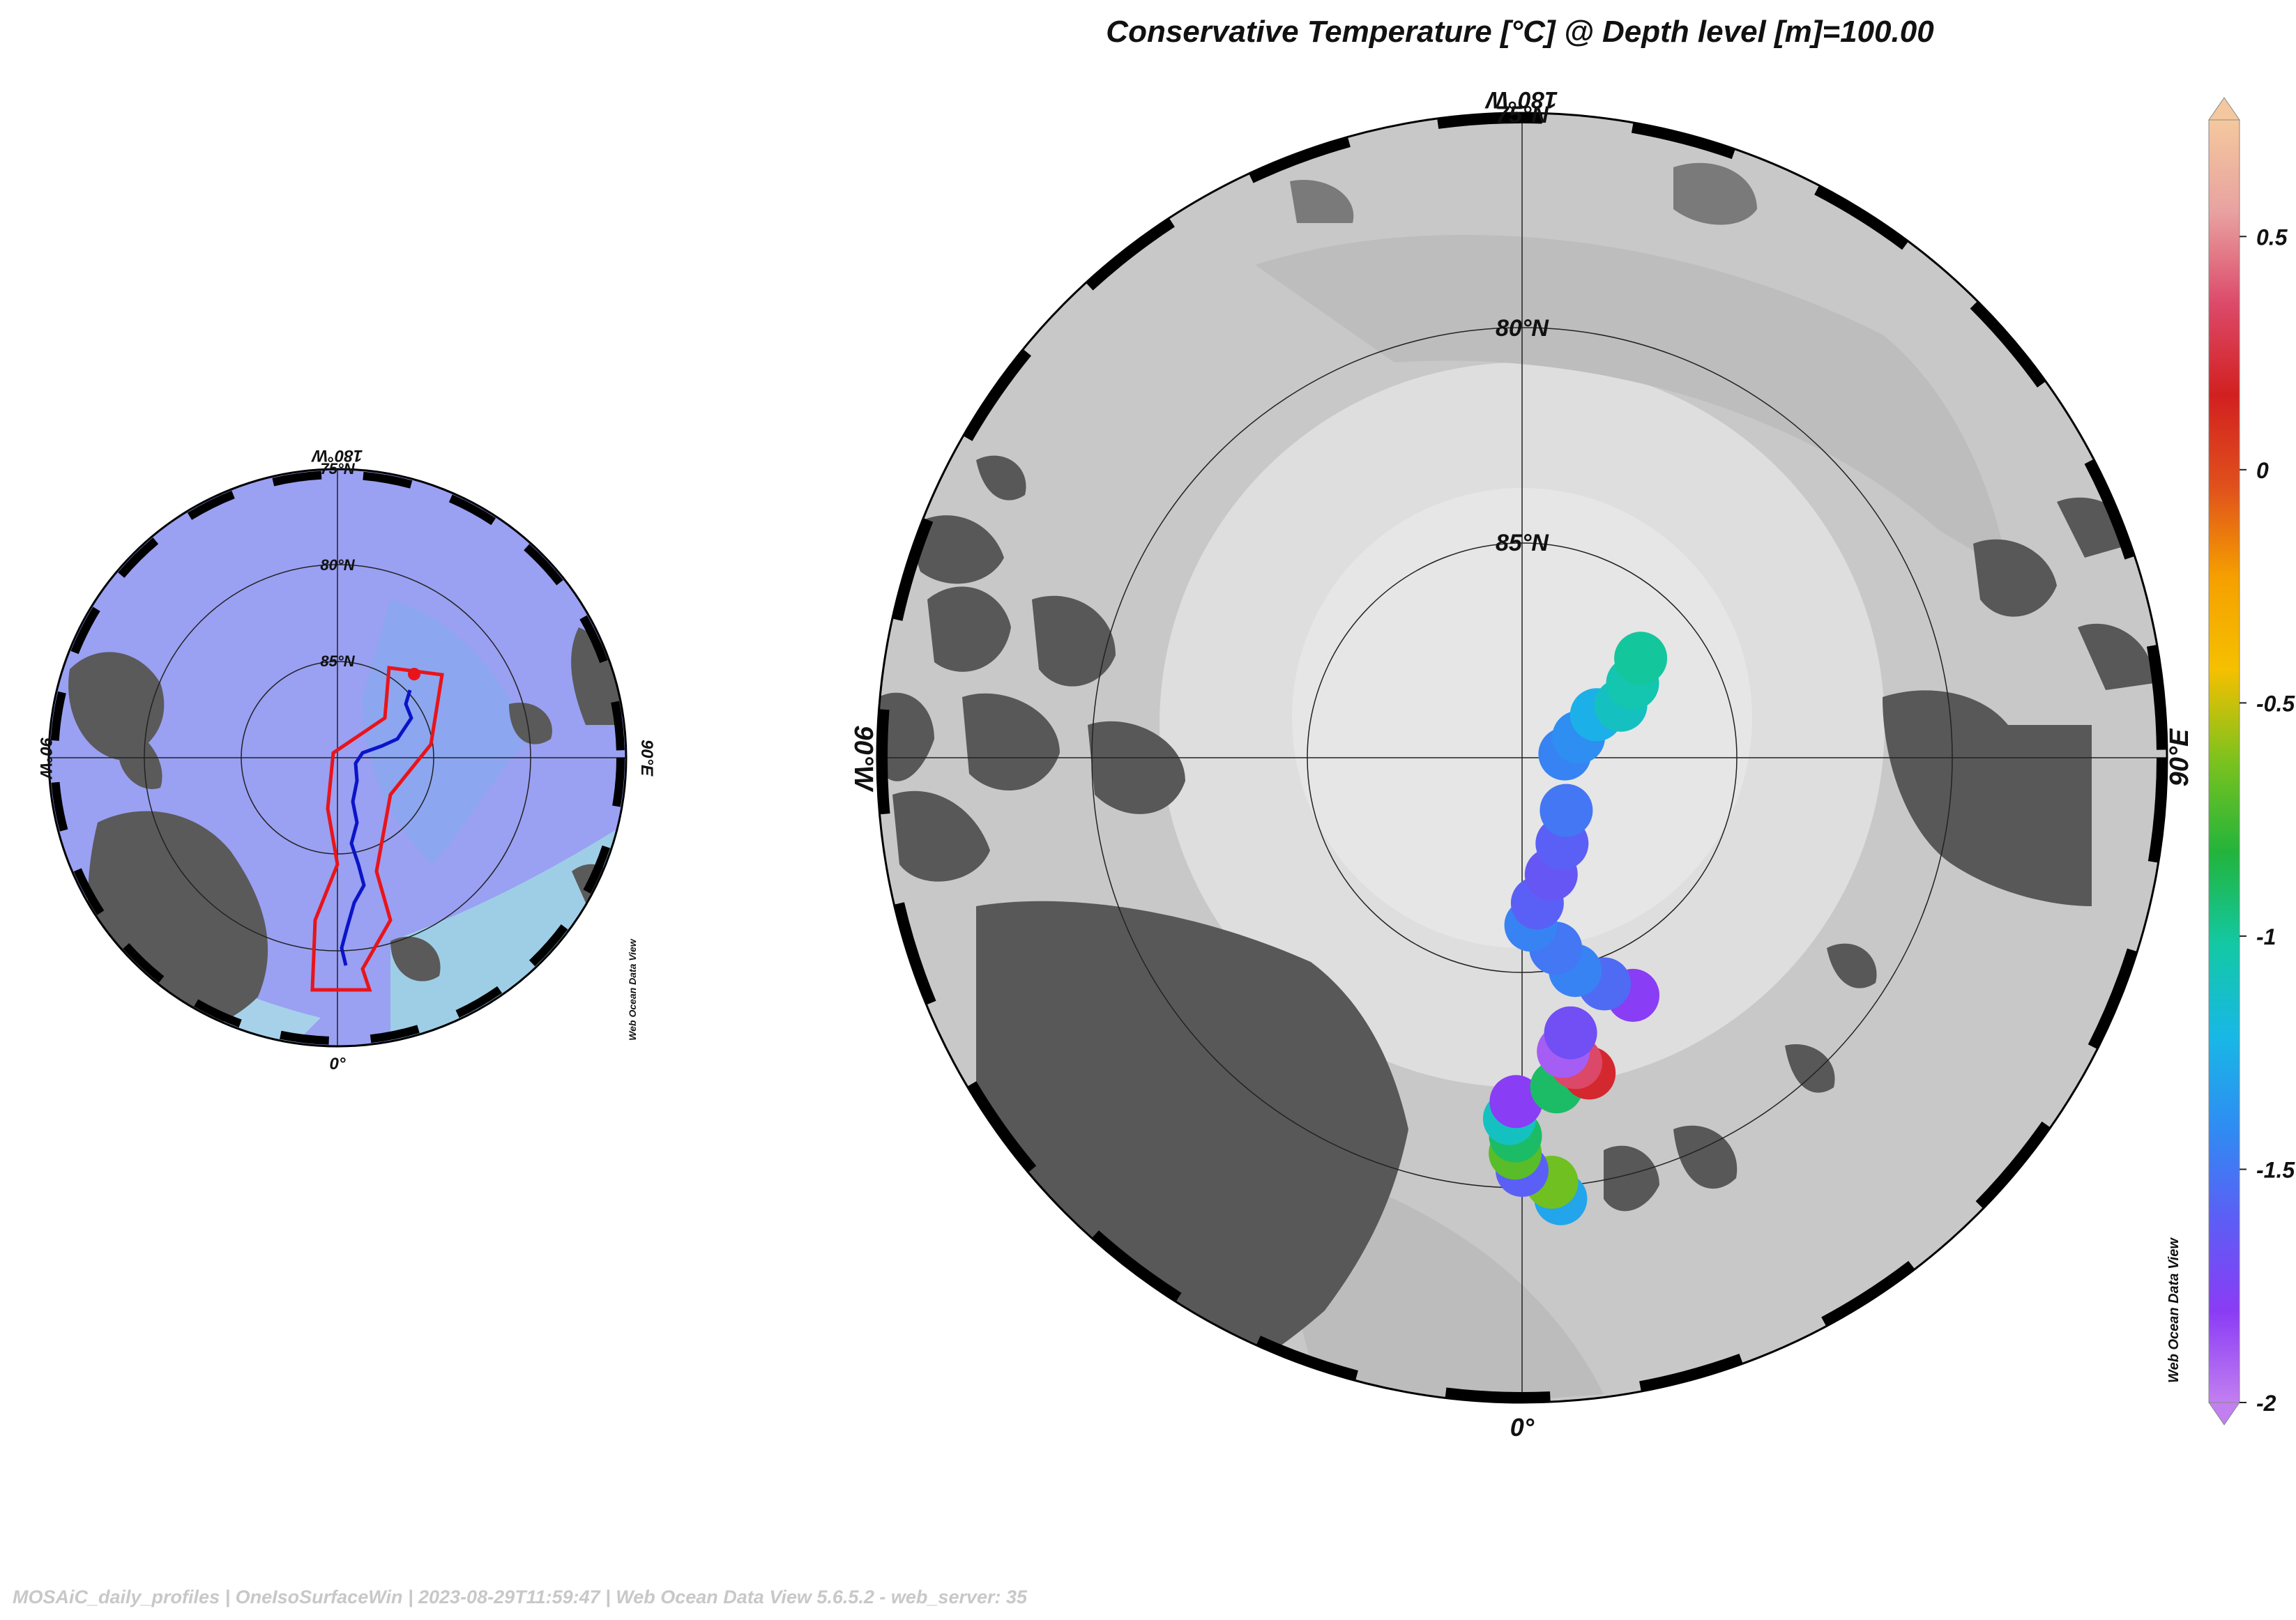 The image size is (2296, 1620). What do you see at coordinates (2275, 703) in the screenshot?
I see `colorbar-tick-label: -0.5` at bounding box center [2275, 703].